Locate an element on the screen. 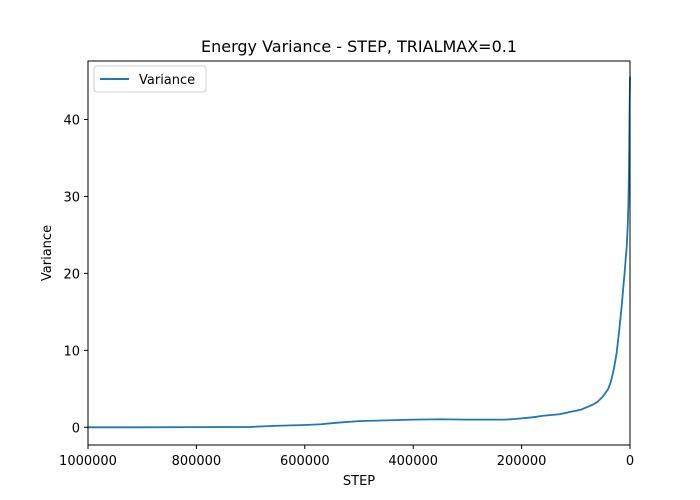 The image size is (700, 500). x-tick-label: 600000 is located at coordinates (305, 461).